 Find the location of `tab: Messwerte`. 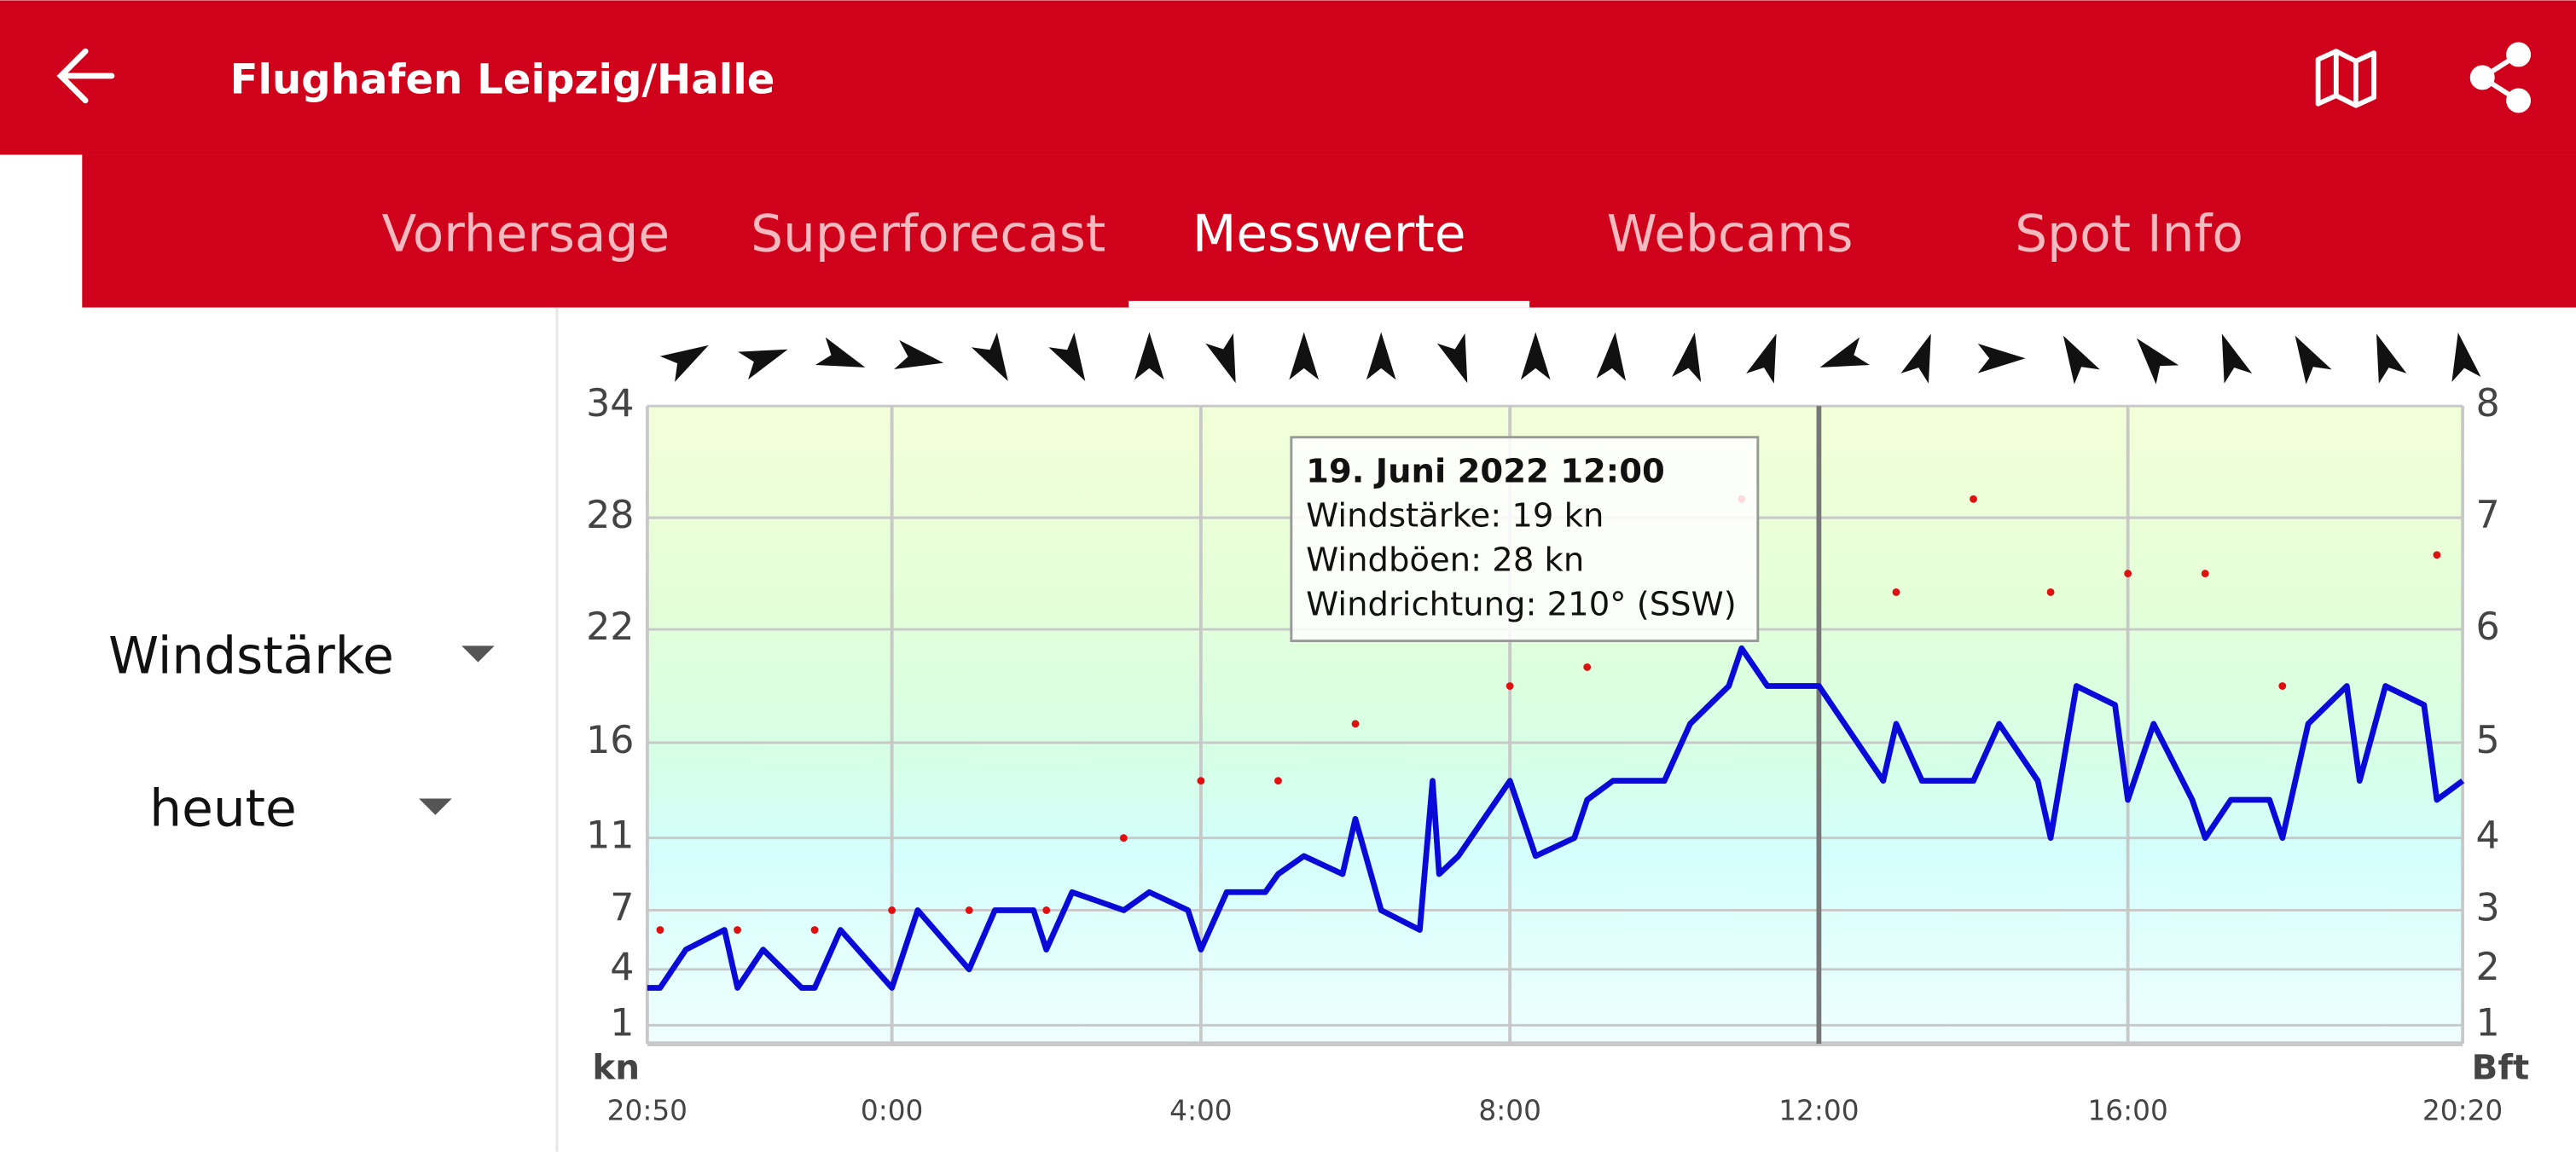

tab: Messwerte is located at coordinates (1329, 234).